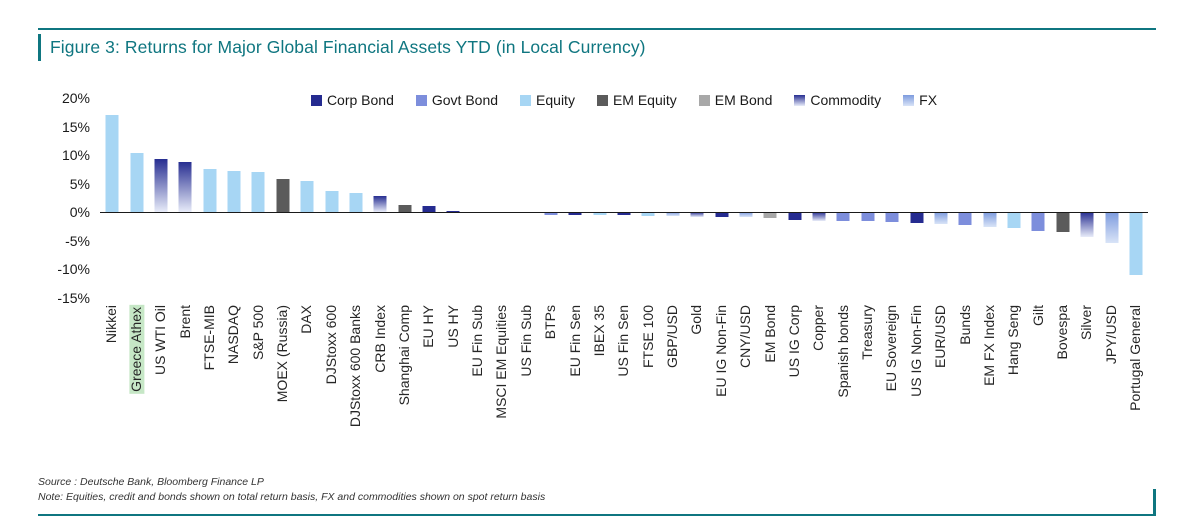  What do you see at coordinates (990, 386) in the screenshot?
I see `x-label-zone: EM FX Index` at bounding box center [990, 386].